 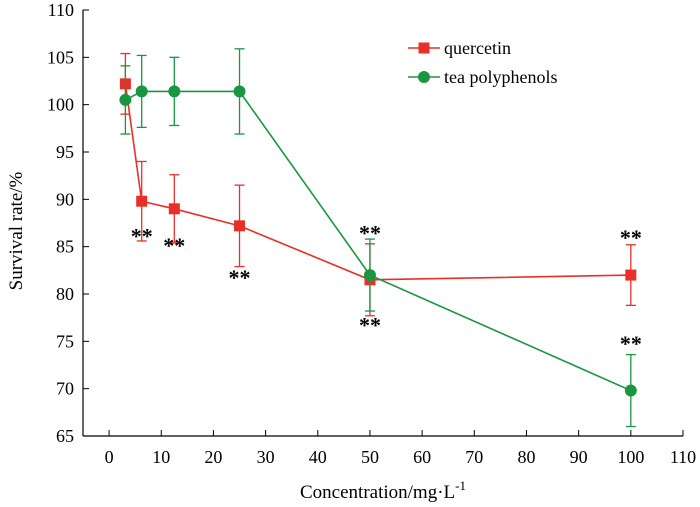 I want to click on y-tick-label: 95, so click(x=65, y=152).